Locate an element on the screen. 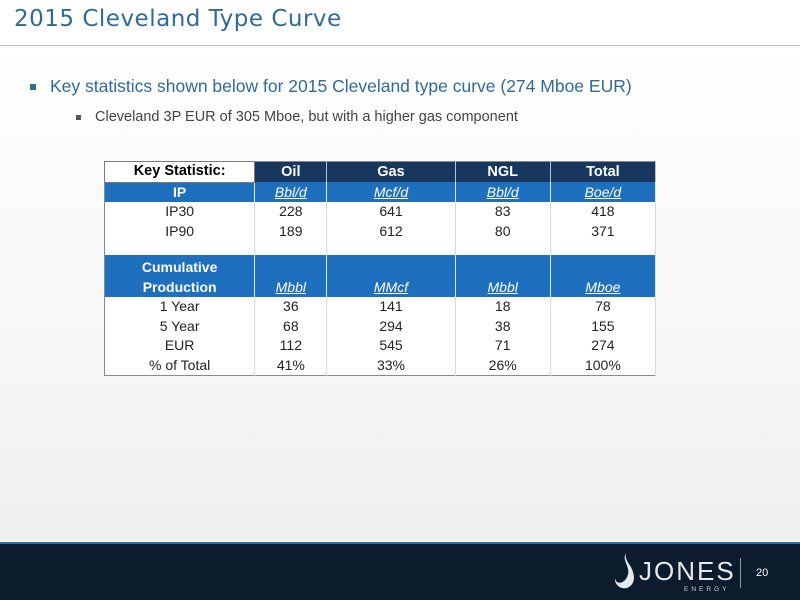 The image size is (800, 600). cell: 71 is located at coordinates (503, 346).